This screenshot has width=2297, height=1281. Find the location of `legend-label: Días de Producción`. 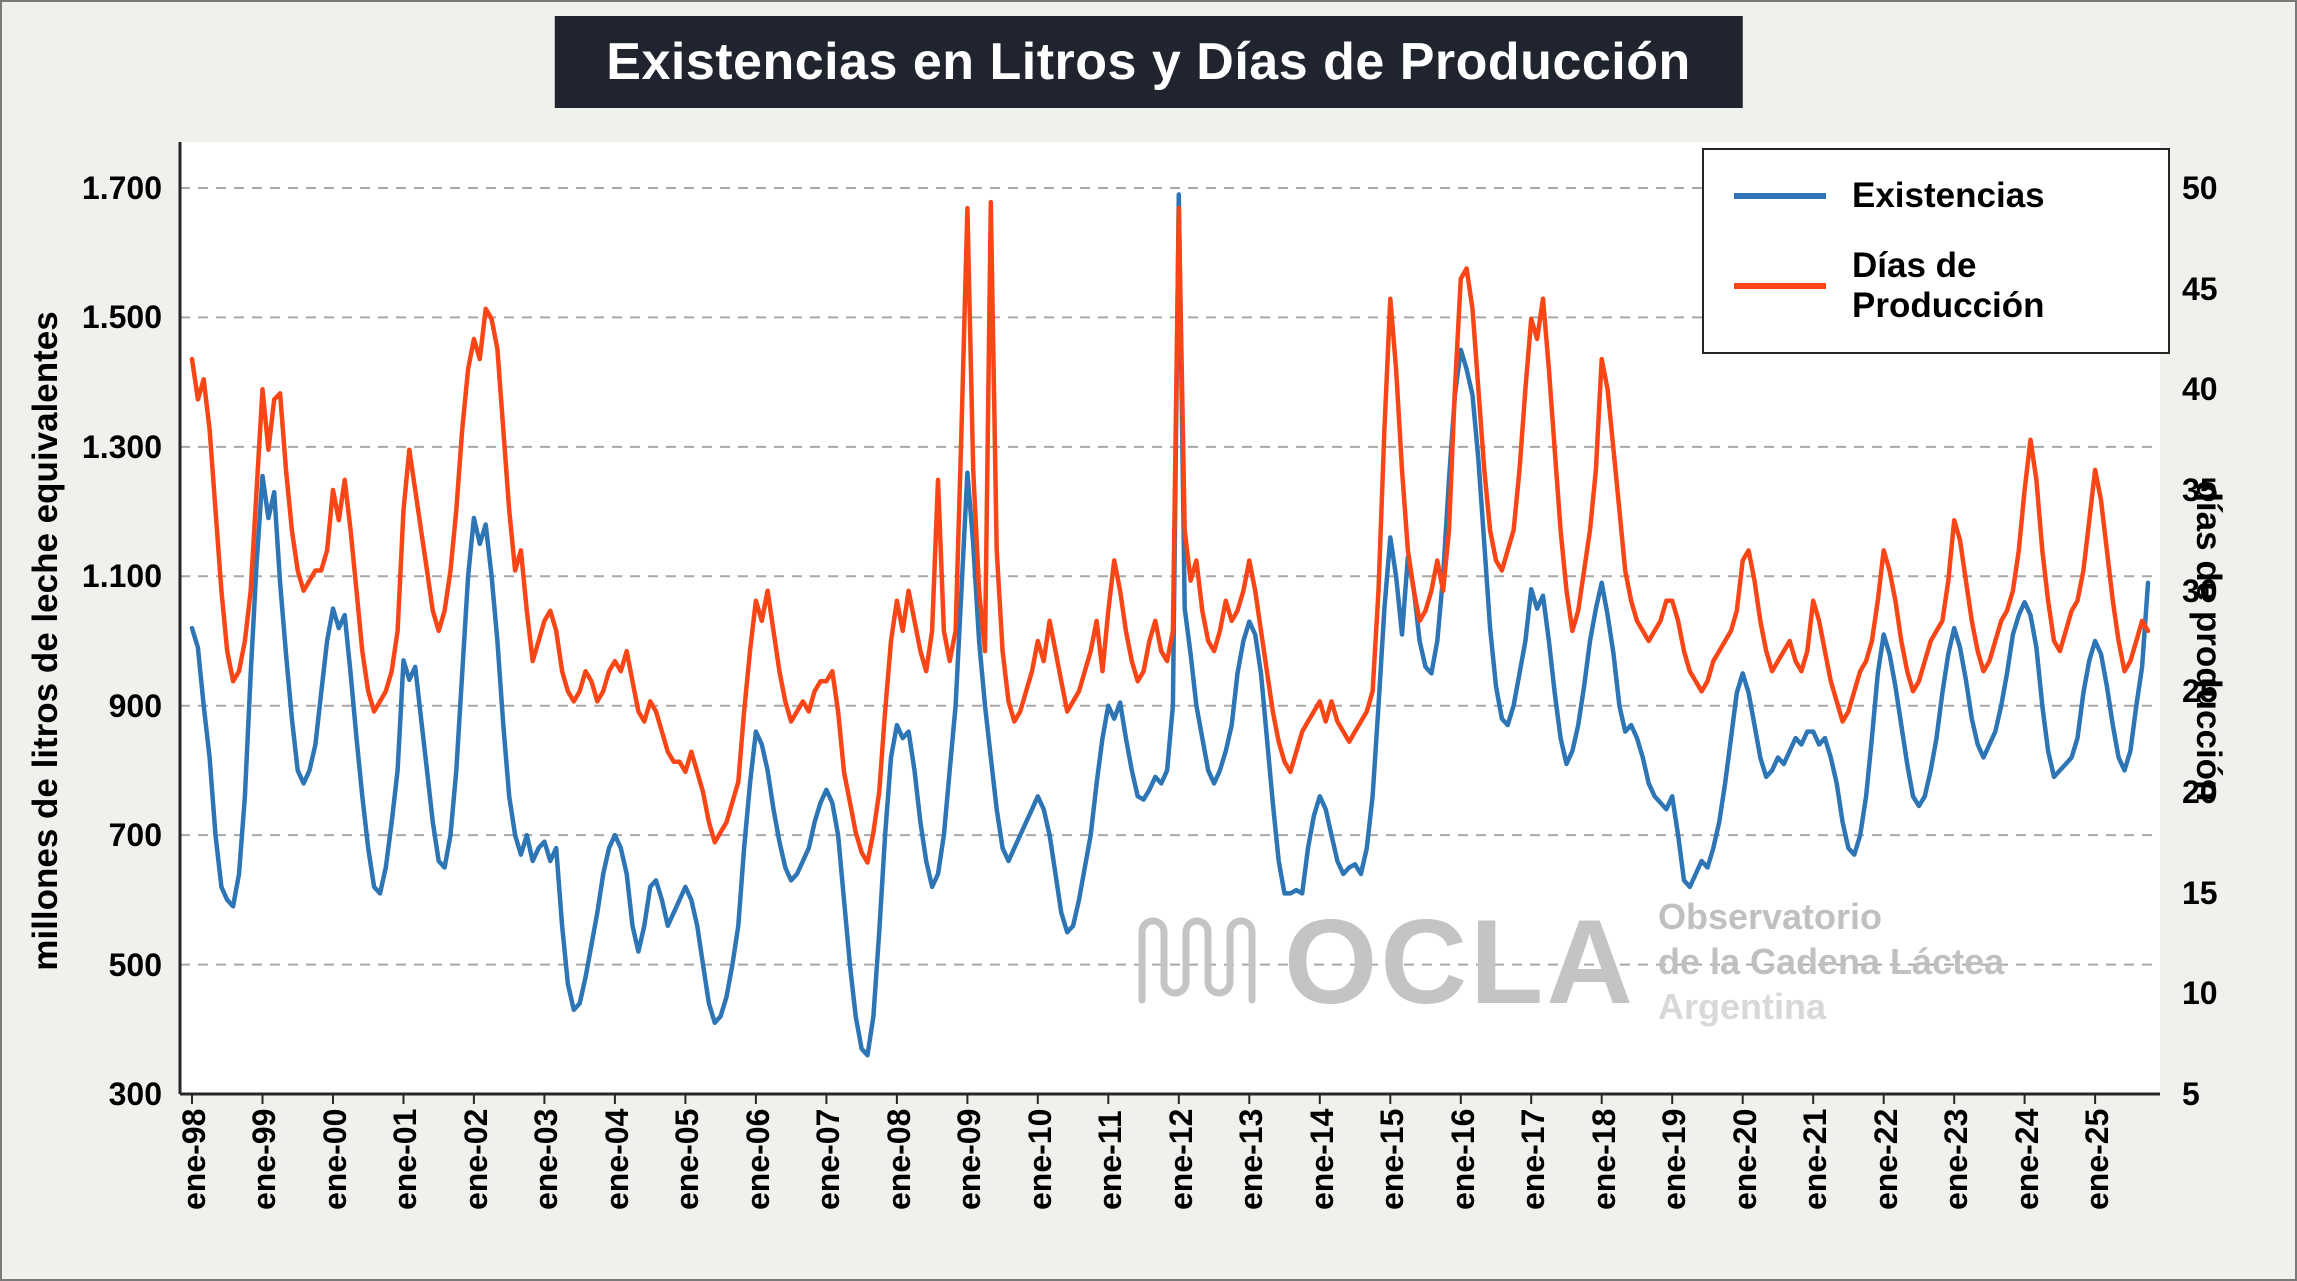

legend-label: Días de Producción is located at coordinates (1948, 285).